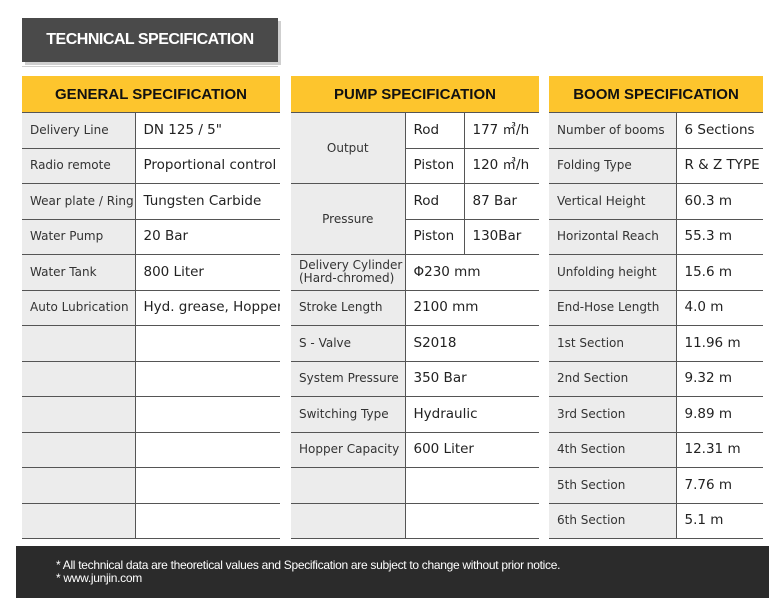 This screenshot has height=608, width=784. What do you see at coordinates (472, 414) in the screenshot?
I see `pump-value: Hydraulic` at bounding box center [472, 414].